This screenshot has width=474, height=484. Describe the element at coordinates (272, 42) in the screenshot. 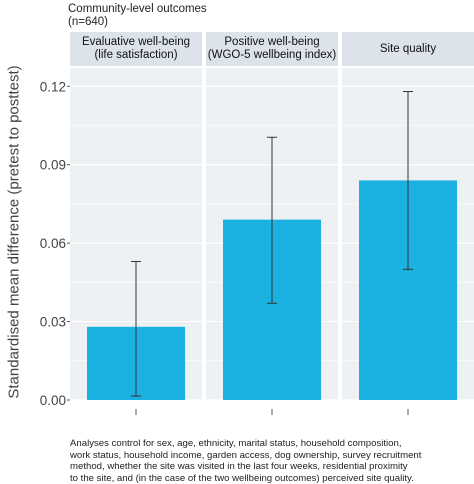

I see `panel-title-line1: Positive well-being` at that location.